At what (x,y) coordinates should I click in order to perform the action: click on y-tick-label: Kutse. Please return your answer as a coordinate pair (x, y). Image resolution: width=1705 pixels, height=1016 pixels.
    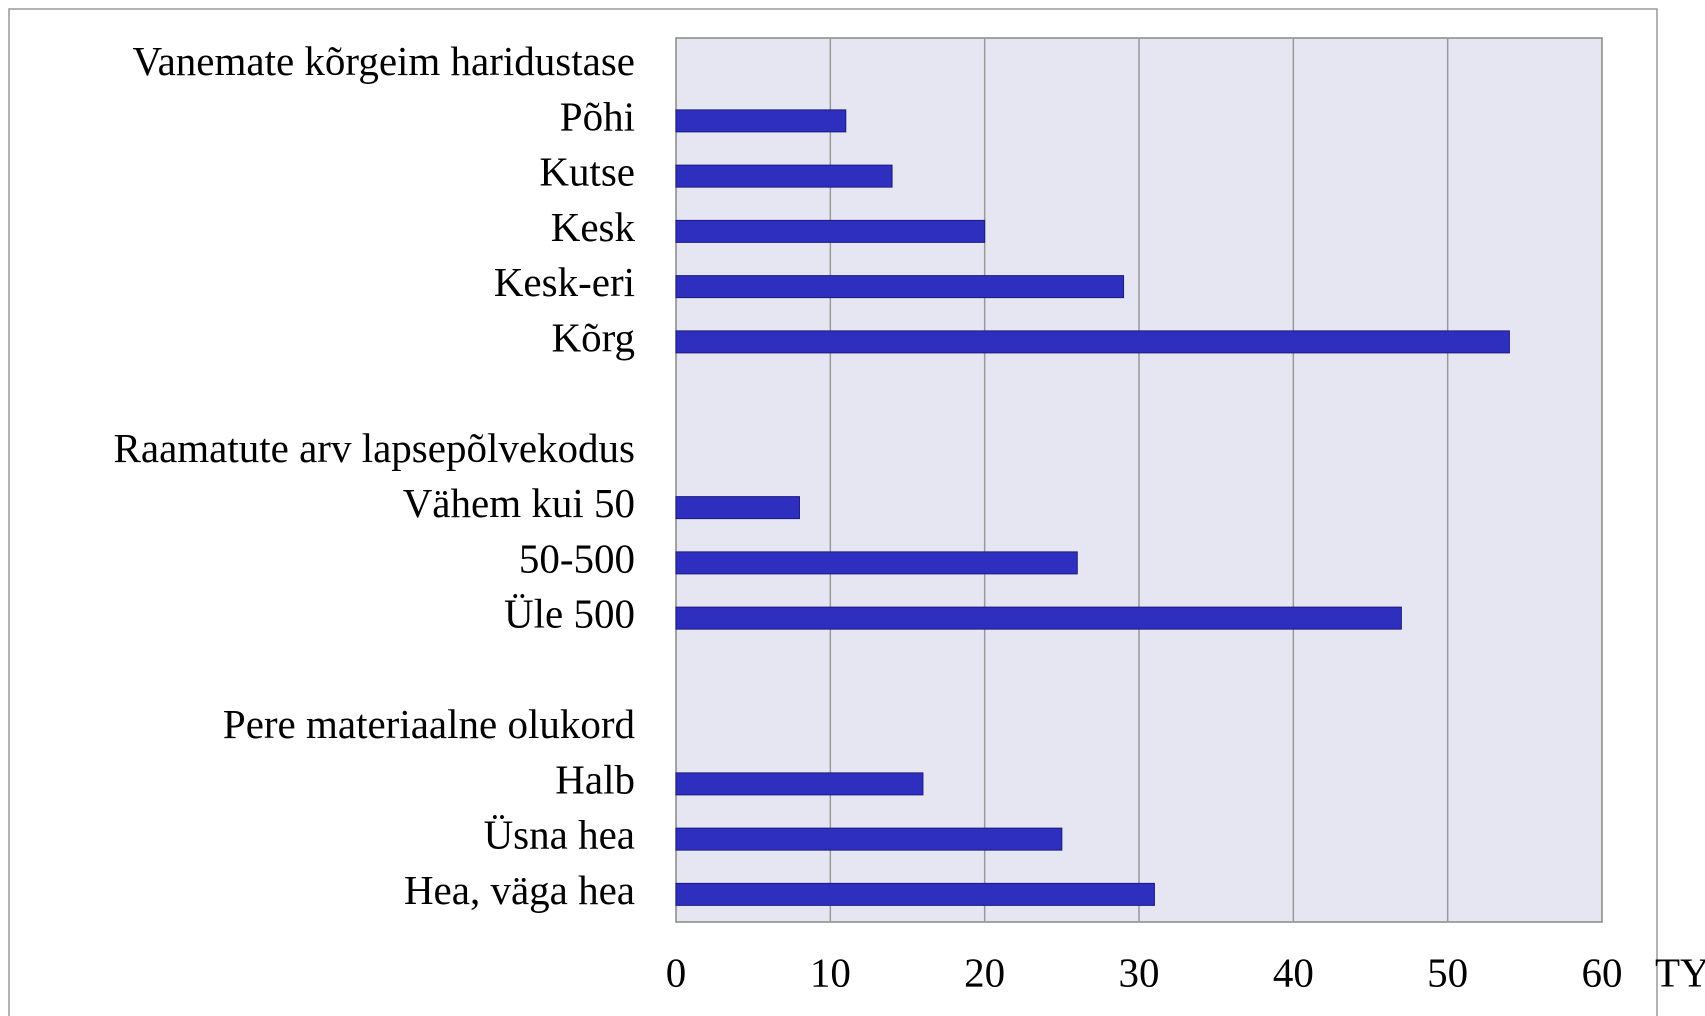
    Looking at the image, I should click on (587, 172).